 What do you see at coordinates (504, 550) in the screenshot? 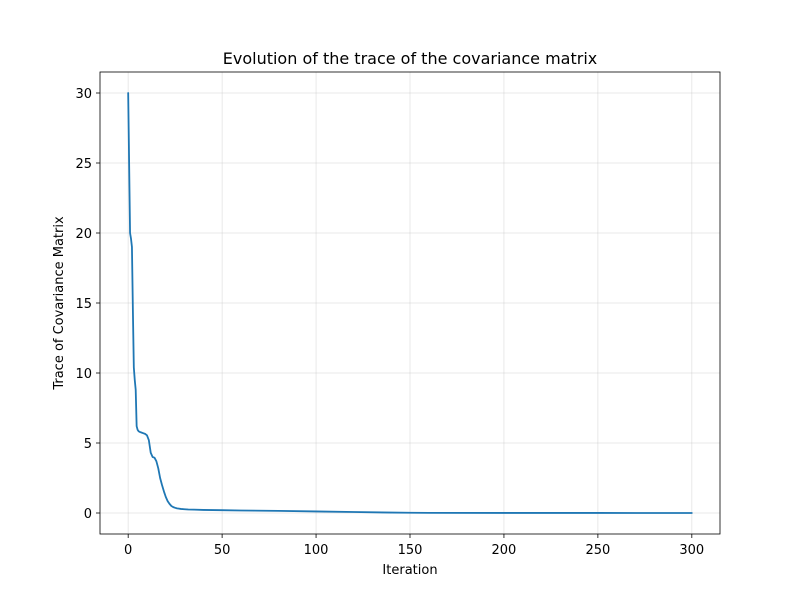
I see `x-tick-label: 200` at bounding box center [504, 550].